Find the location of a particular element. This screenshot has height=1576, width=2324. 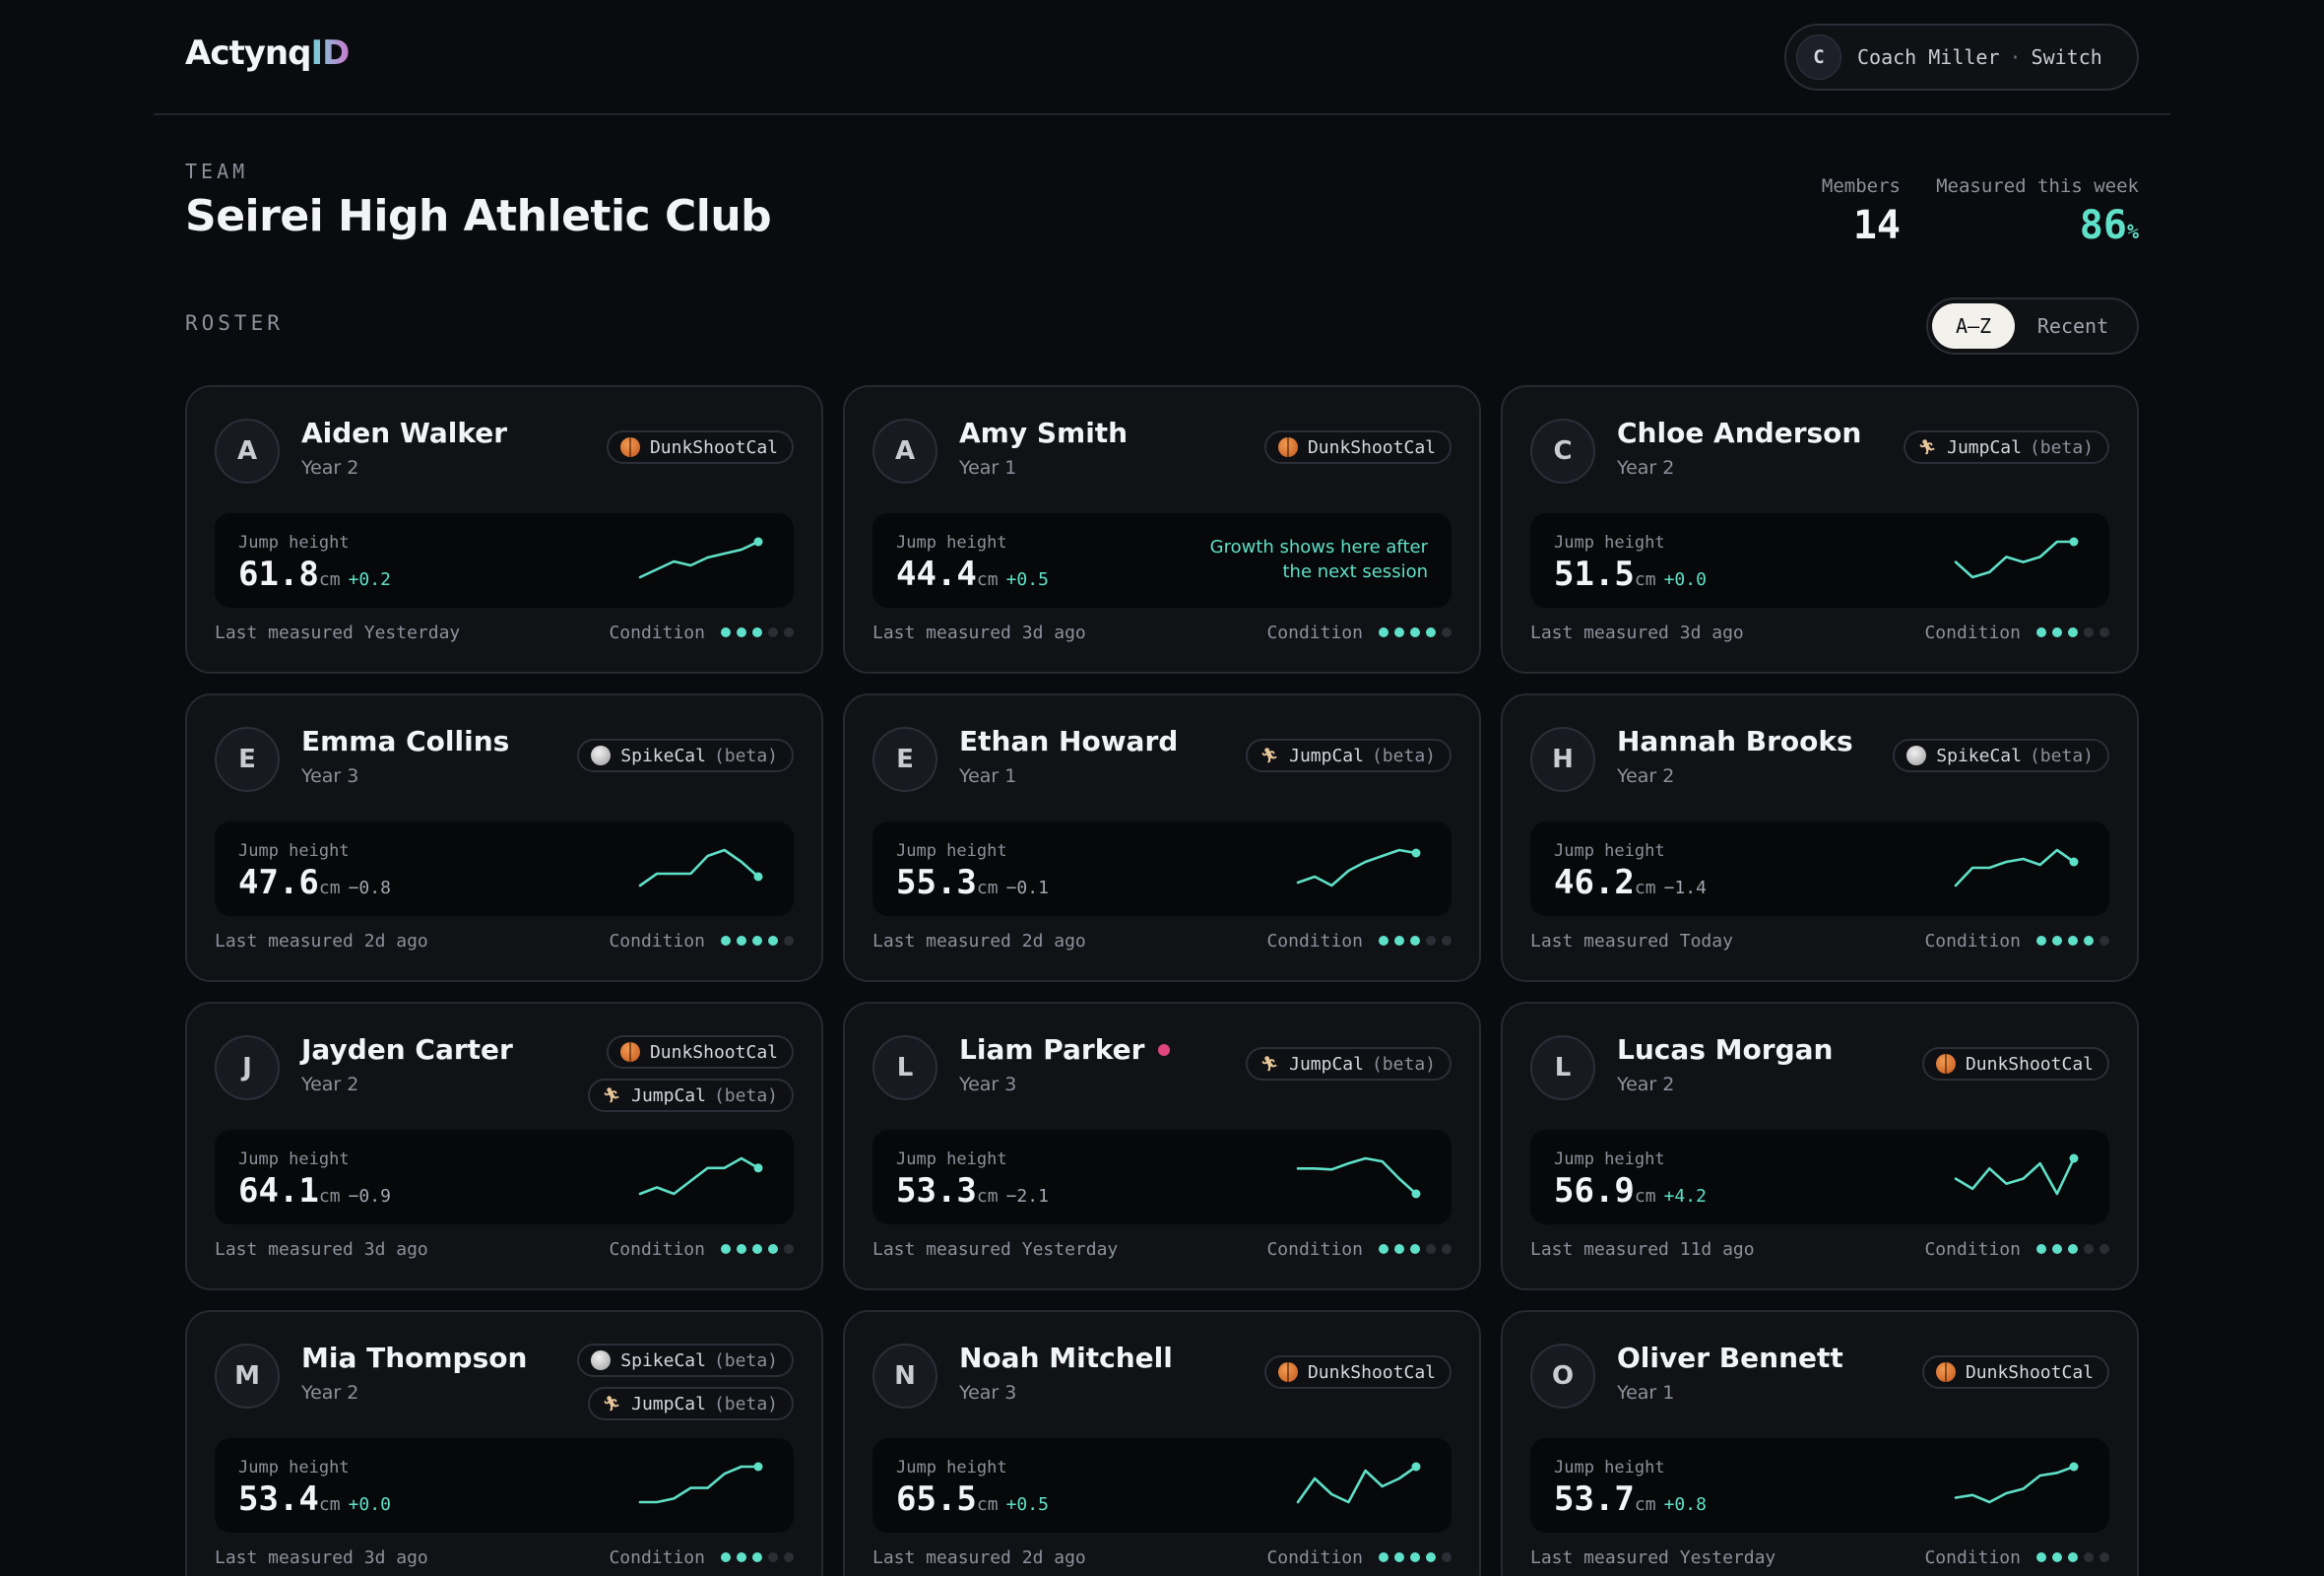

sort-toggle: A–Z Recent is located at coordinates (2033, 326).